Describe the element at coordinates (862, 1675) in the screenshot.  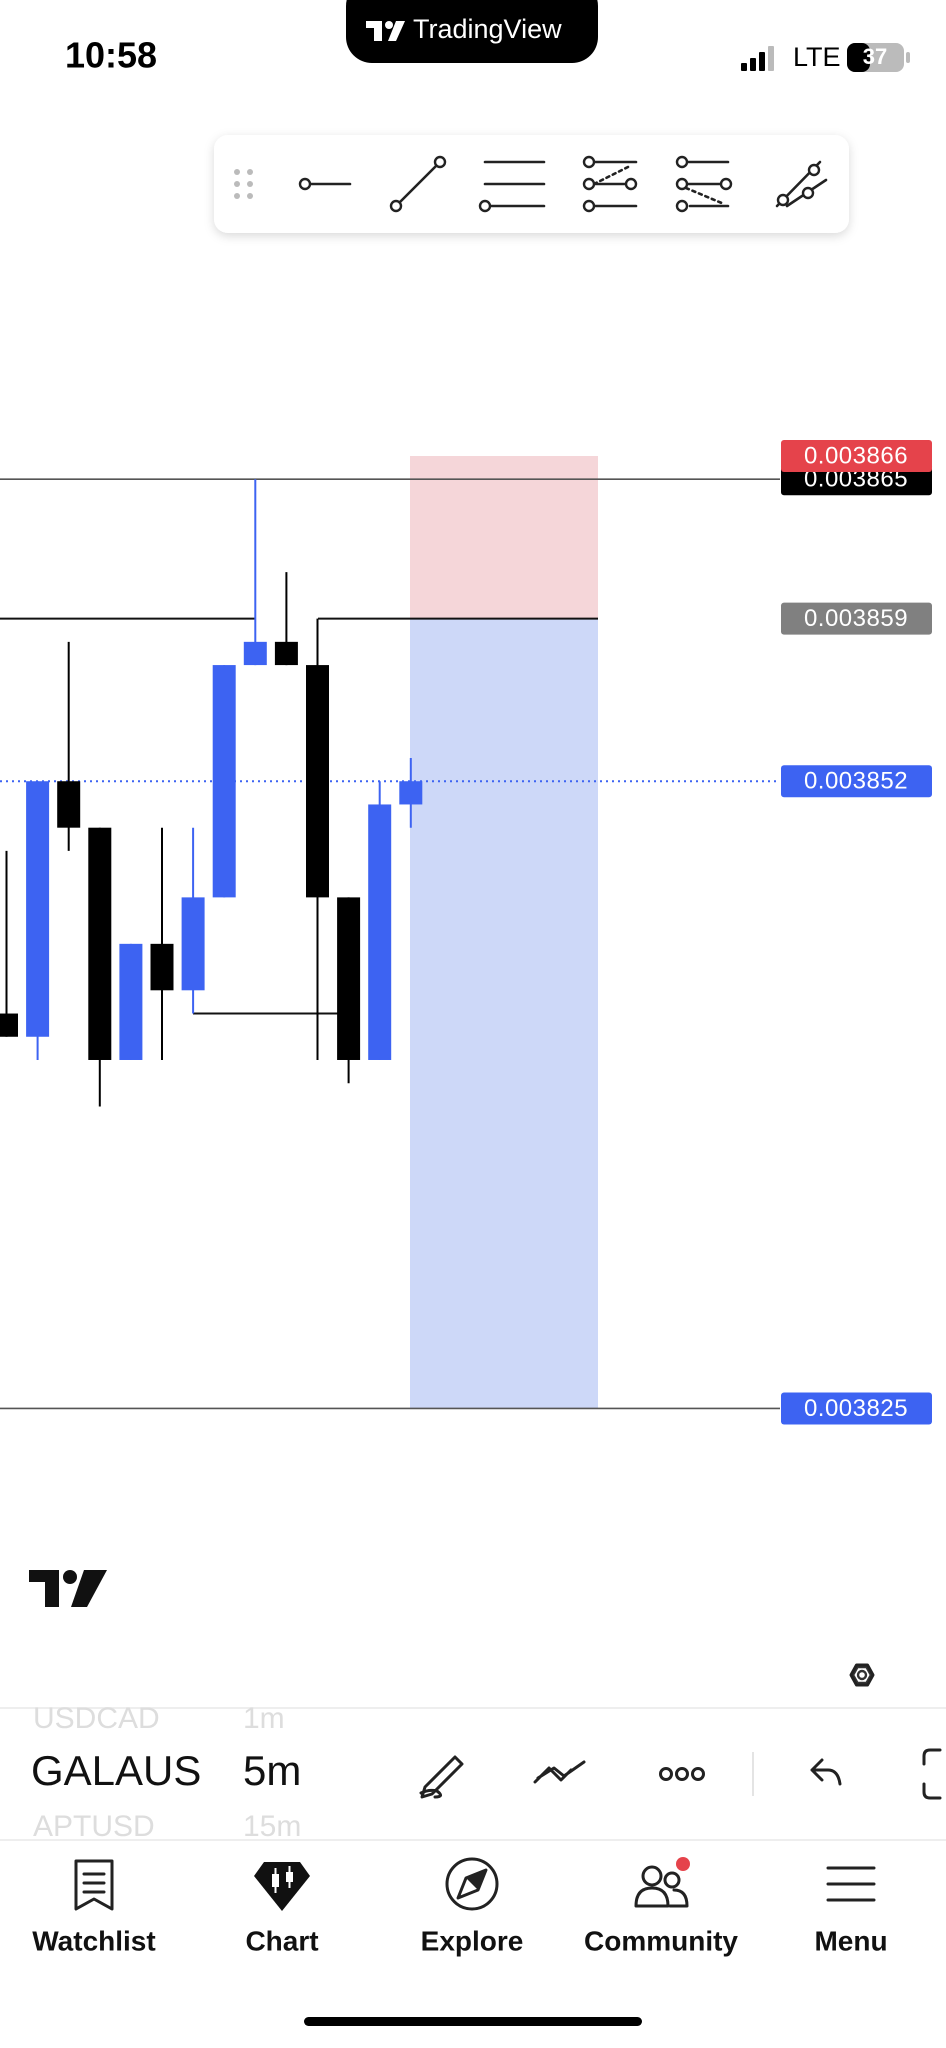
I see `settings-icon` at that location.